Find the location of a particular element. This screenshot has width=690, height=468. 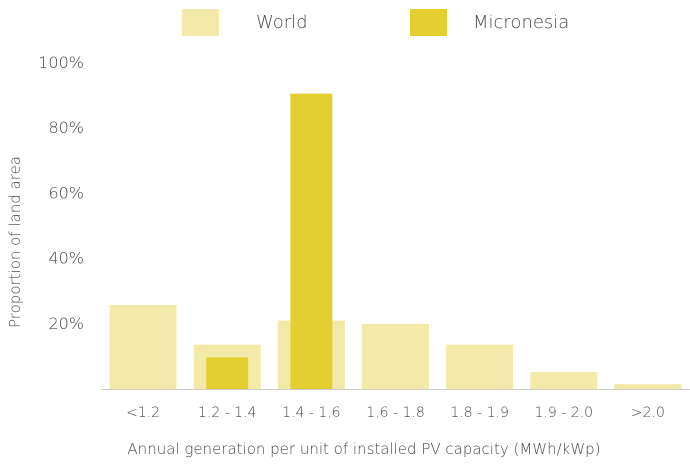

legend-swatch-micronesia is located at coordinates (428, 22).